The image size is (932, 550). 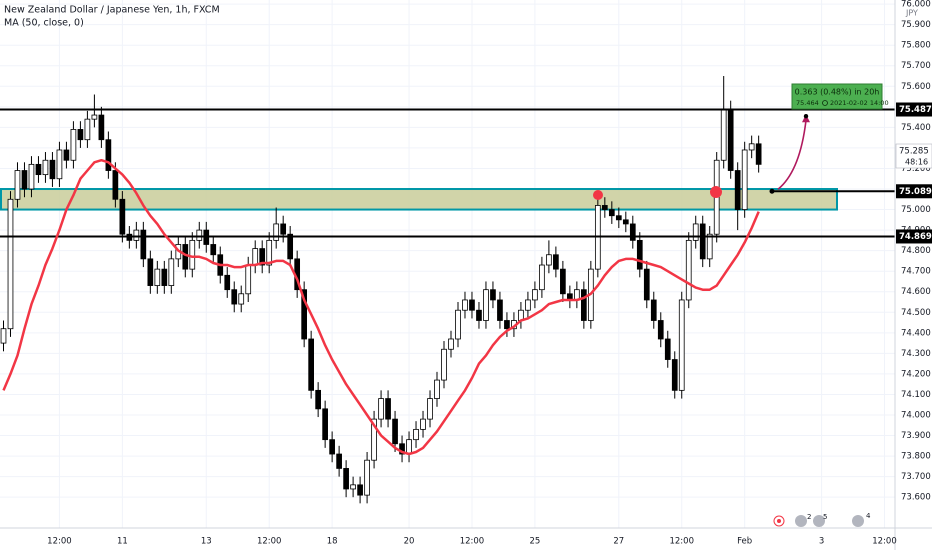 I want to click on x-tick-label: 11, so click(x=122, y=542).